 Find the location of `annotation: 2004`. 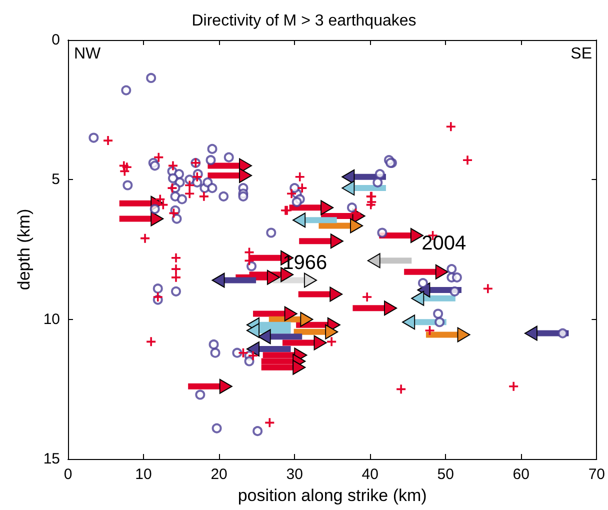

annotation: 2004 is located at coordinates (444, 243).